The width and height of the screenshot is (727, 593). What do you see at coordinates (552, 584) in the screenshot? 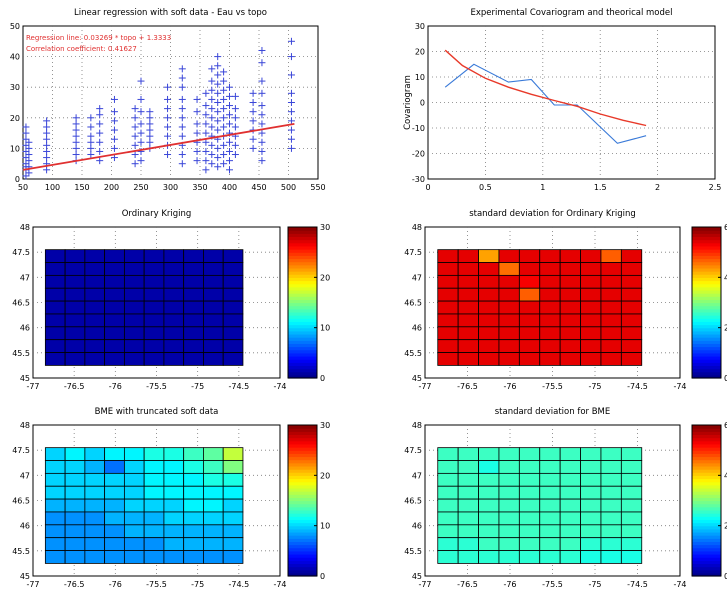
I see `bme_std-xtick-3: -75.5` at bounding box center [552, 584].